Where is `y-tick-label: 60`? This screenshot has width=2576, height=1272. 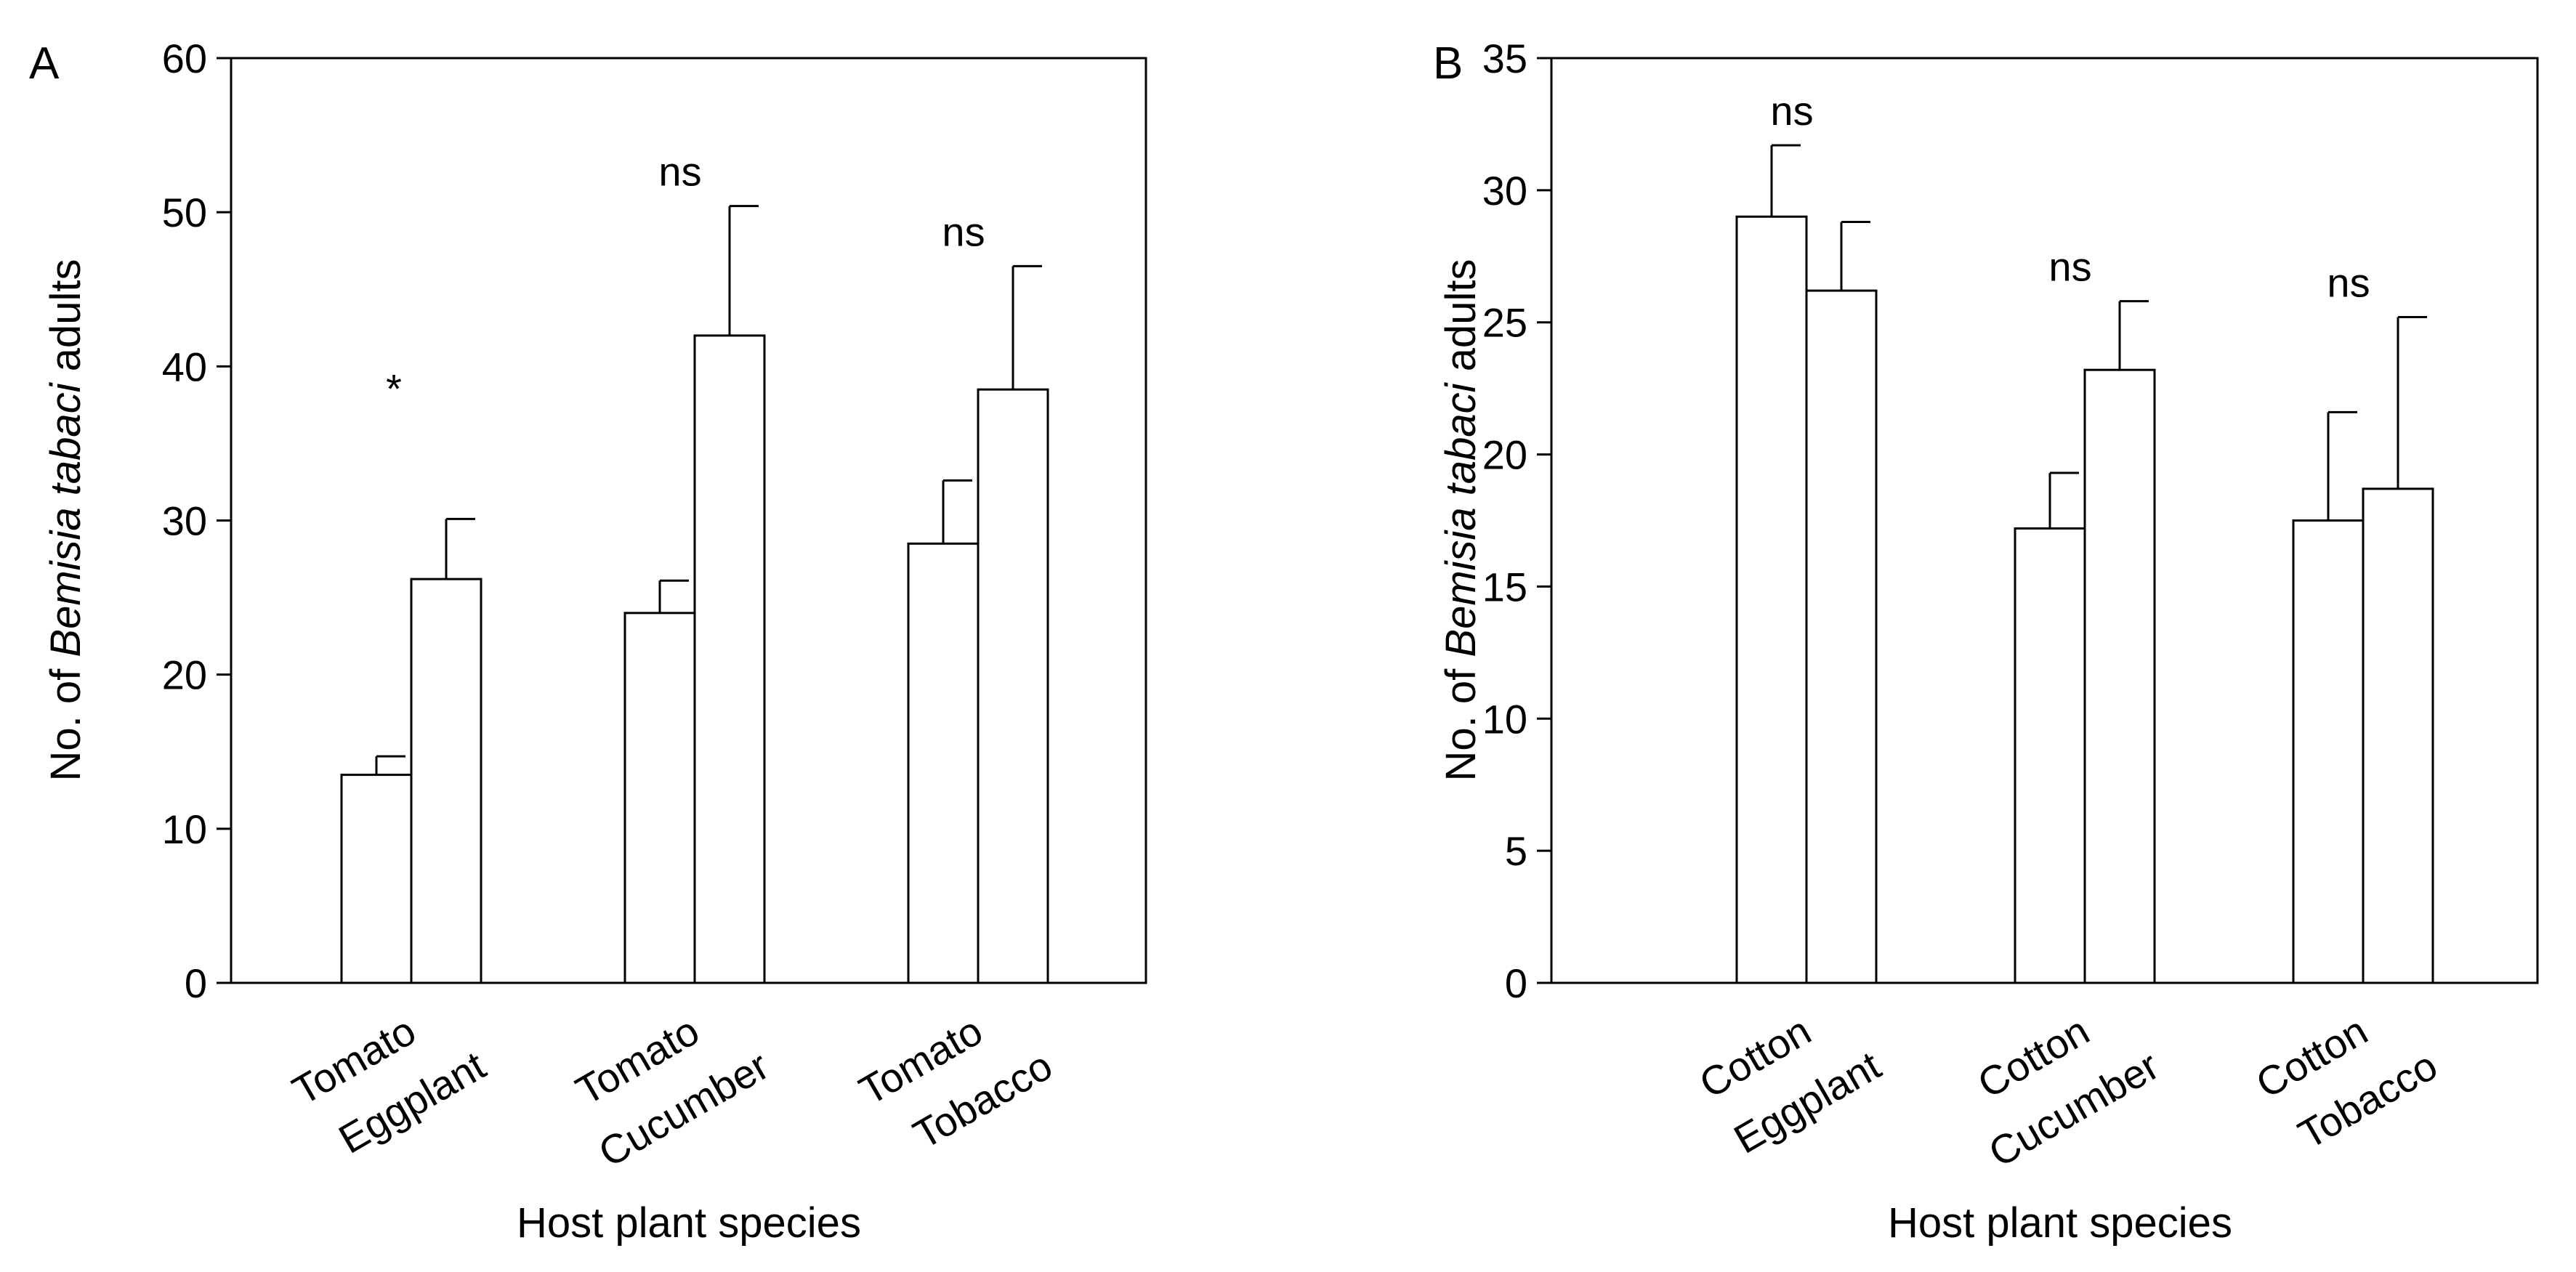
y-tick-label: 60 is located at coordinates (185, 58).